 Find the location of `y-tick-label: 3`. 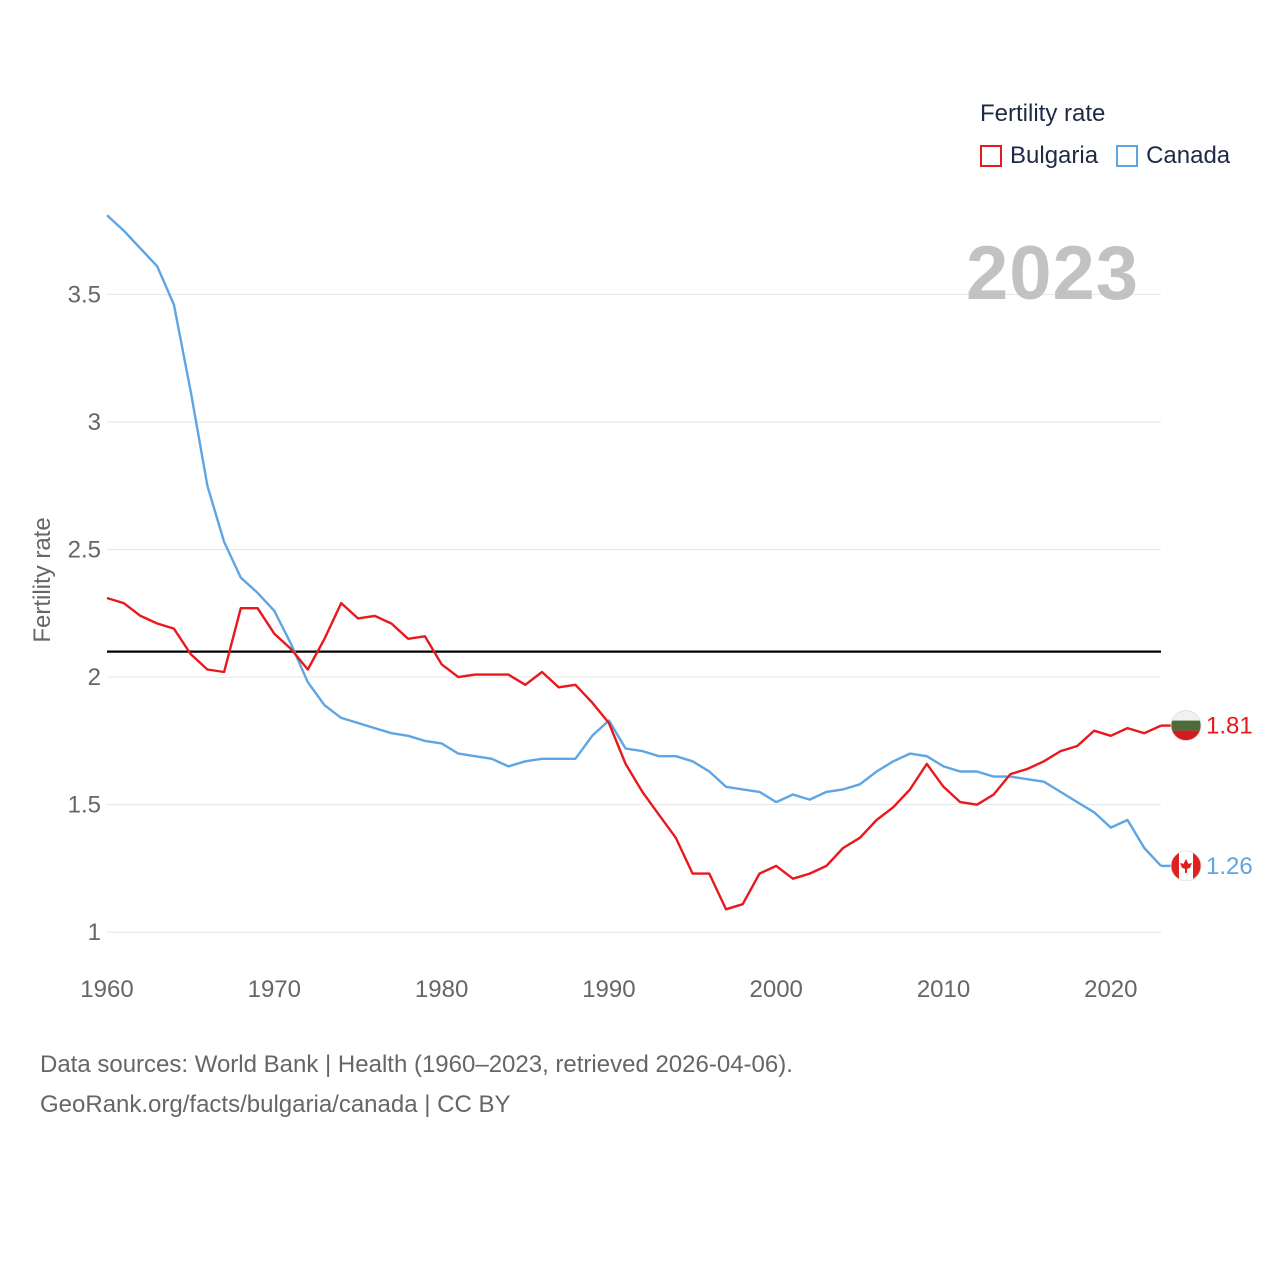

y-tick-label: 3 is located at coordinates (94, 422).